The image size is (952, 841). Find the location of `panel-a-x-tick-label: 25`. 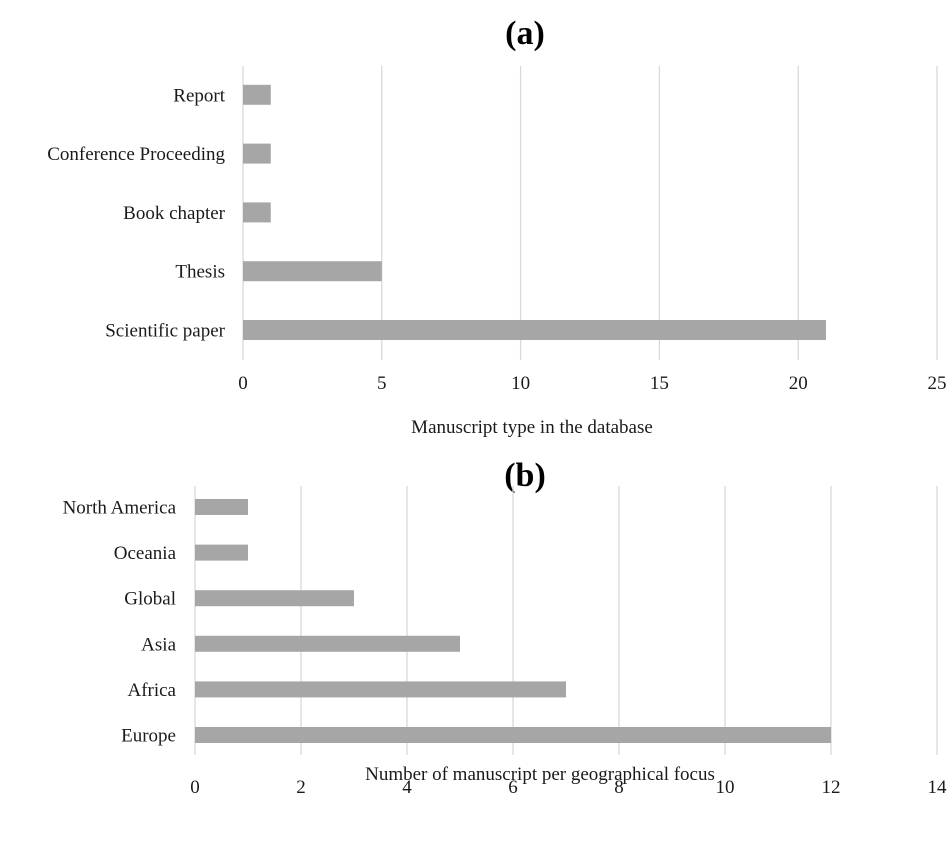

panel-a-x-tick-label: 25 is located at coordinates (937, 383).